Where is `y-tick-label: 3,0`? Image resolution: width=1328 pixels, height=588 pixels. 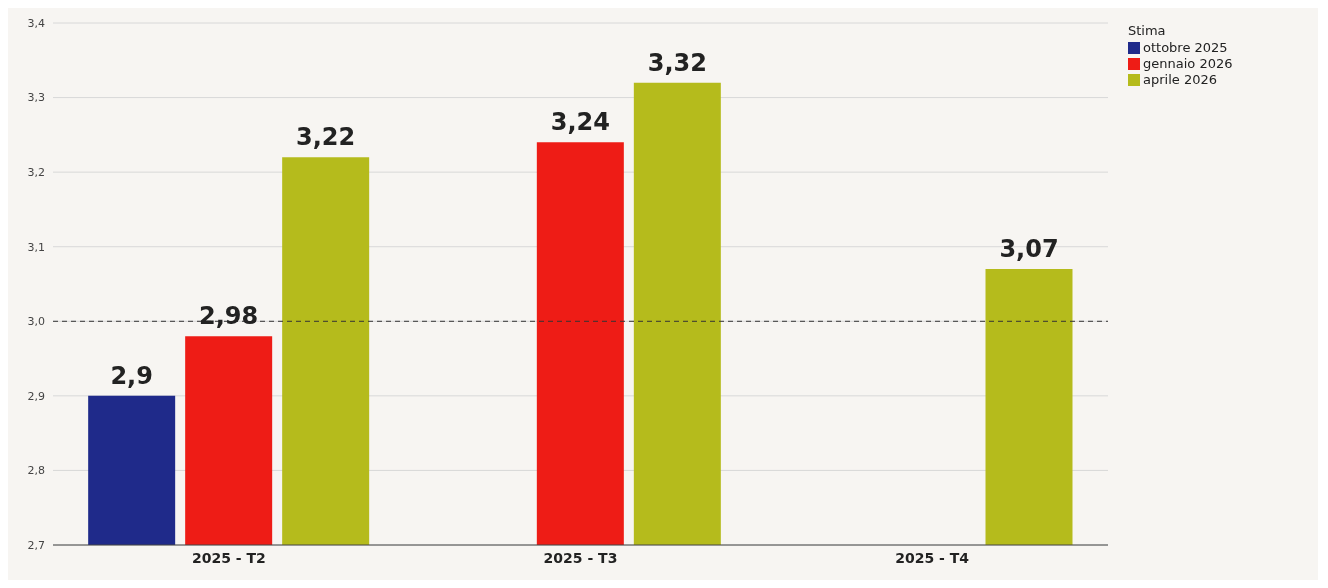
y-tick-label: 3,0 is located at coordinates (36, 322).